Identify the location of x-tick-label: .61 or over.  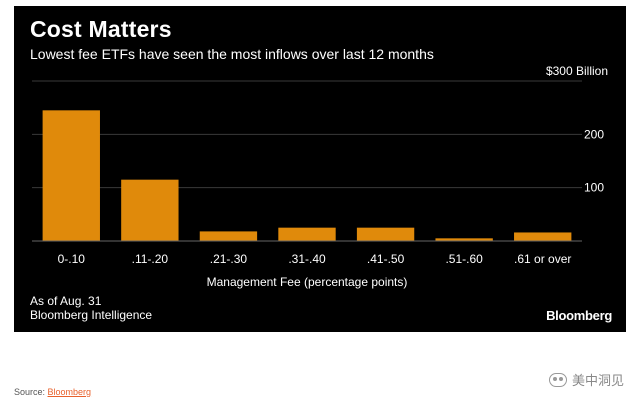
(542, 259).